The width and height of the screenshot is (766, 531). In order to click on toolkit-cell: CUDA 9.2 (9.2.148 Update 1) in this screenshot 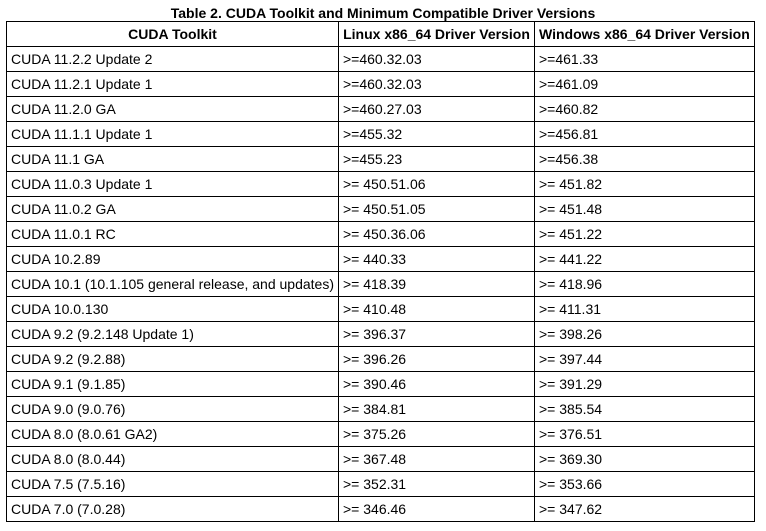, I will do `click(172, 334)`.